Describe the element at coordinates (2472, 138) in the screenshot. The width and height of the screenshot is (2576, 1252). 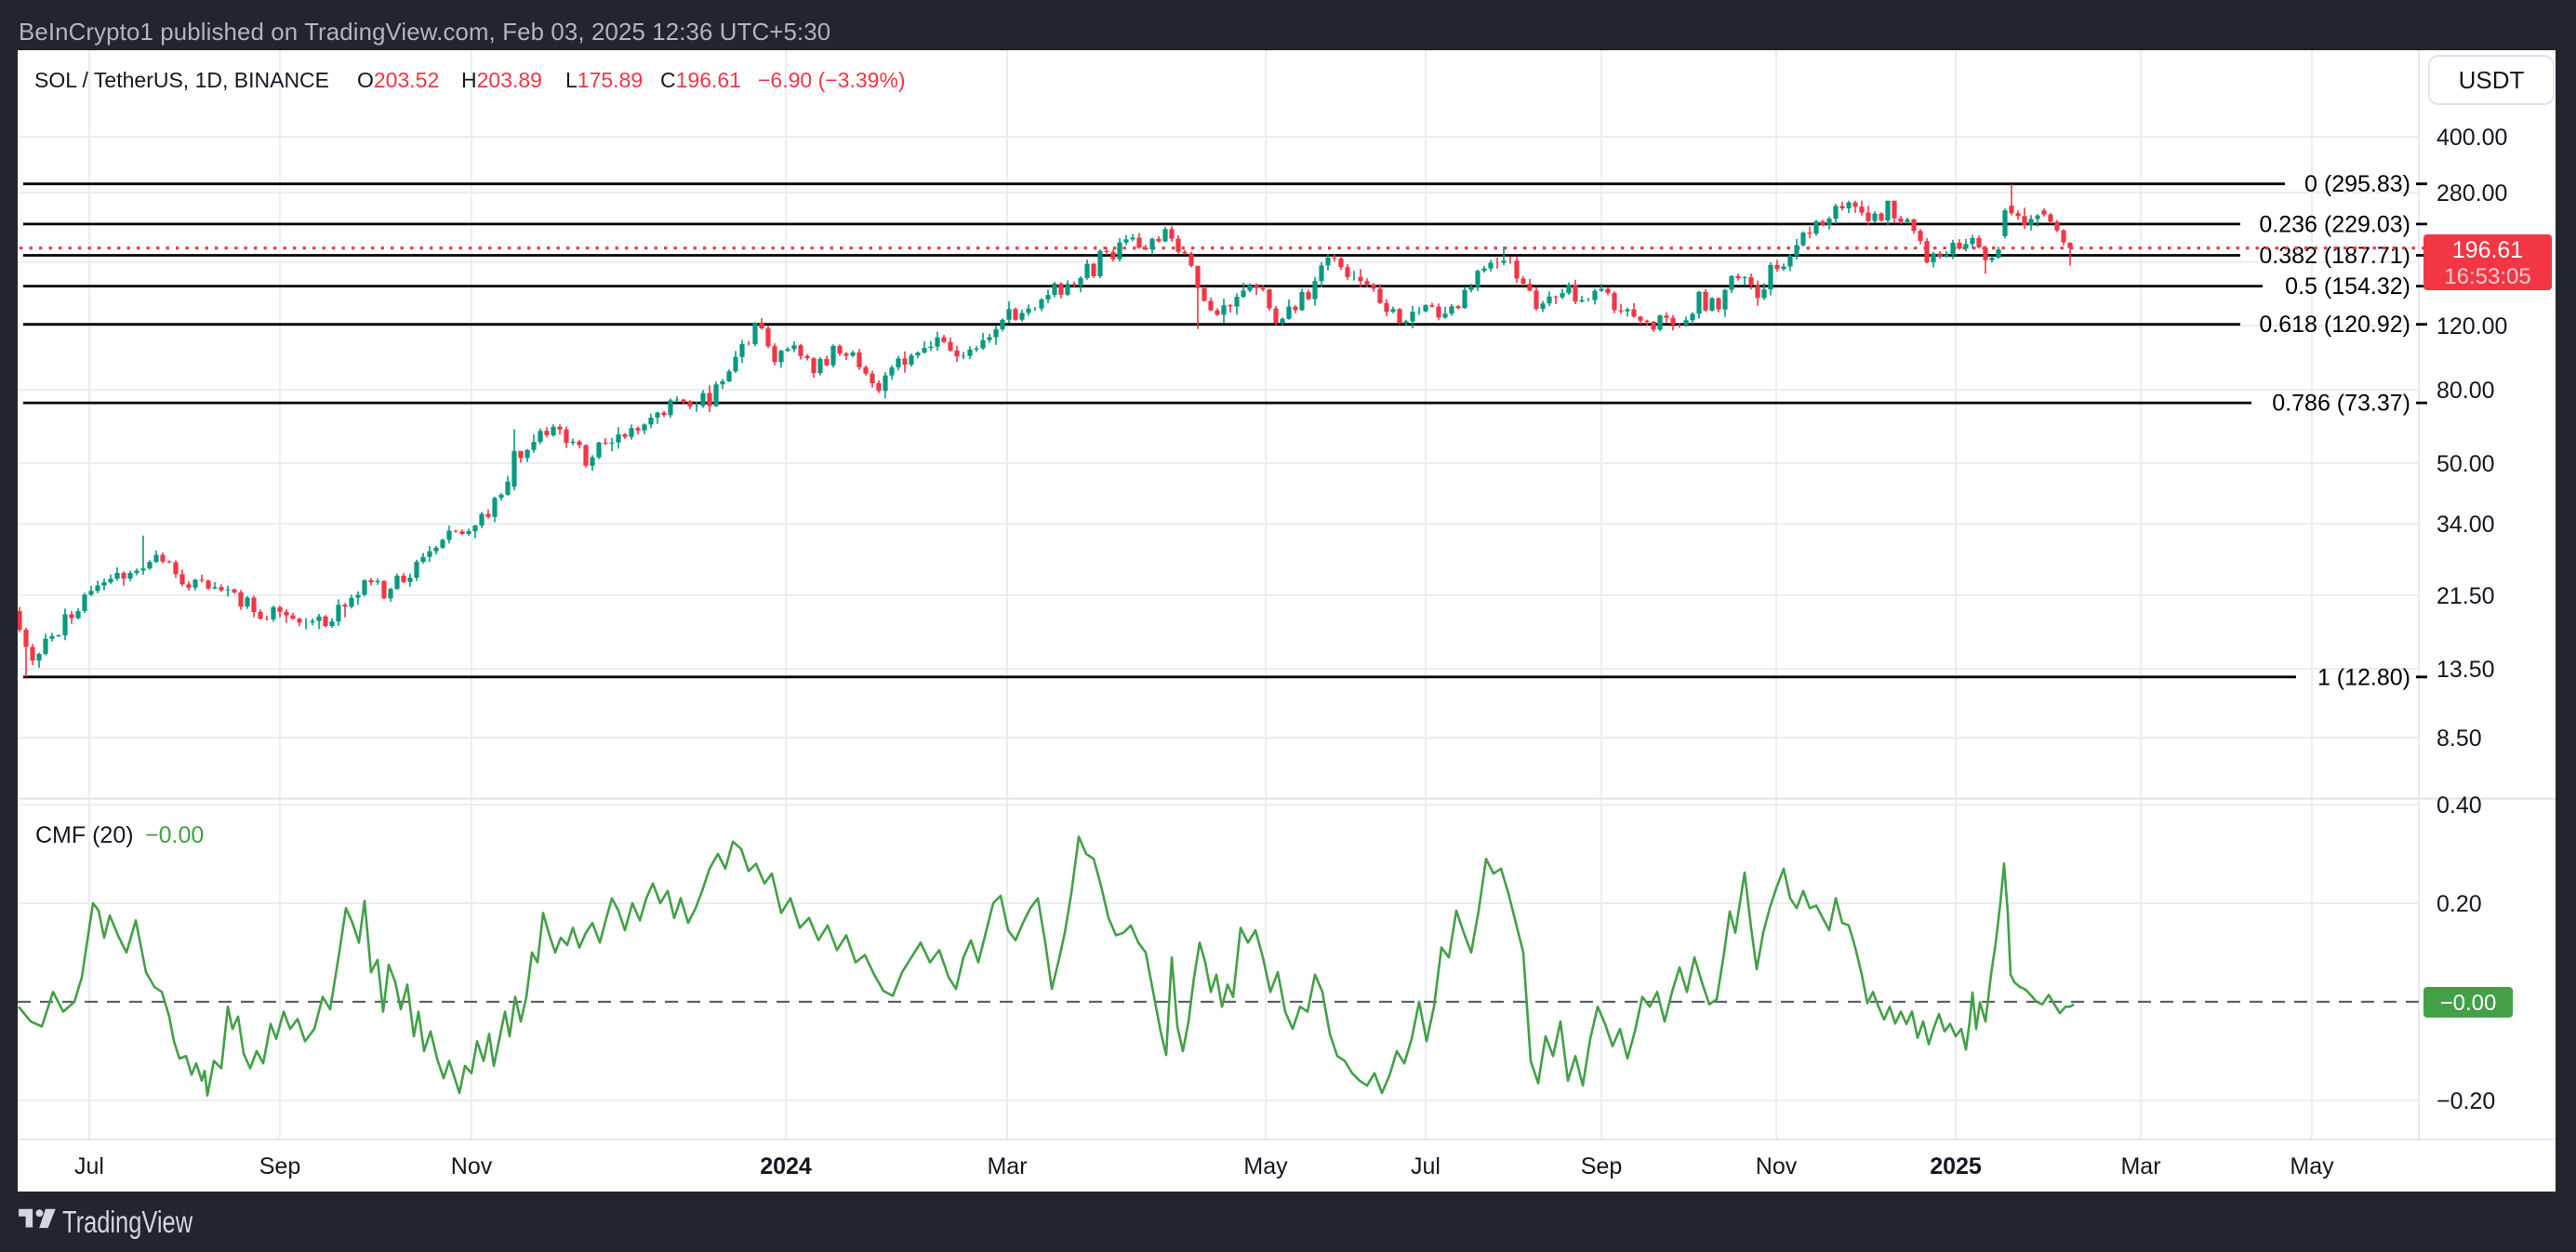
I see `svg-text: 400.00` at that location.